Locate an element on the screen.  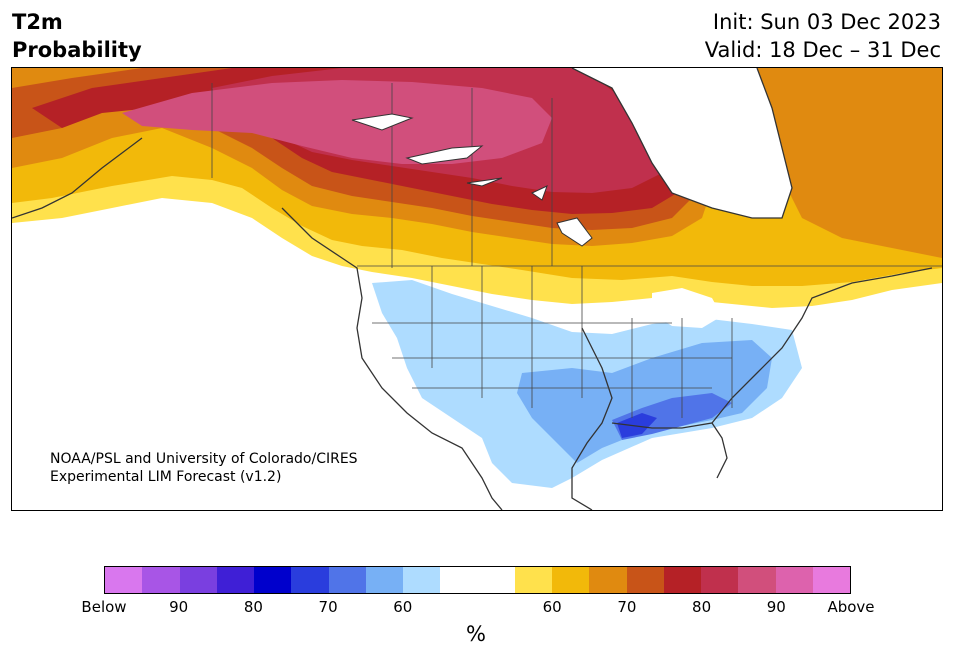
arctic-islands is located at coordinates (472, 180).